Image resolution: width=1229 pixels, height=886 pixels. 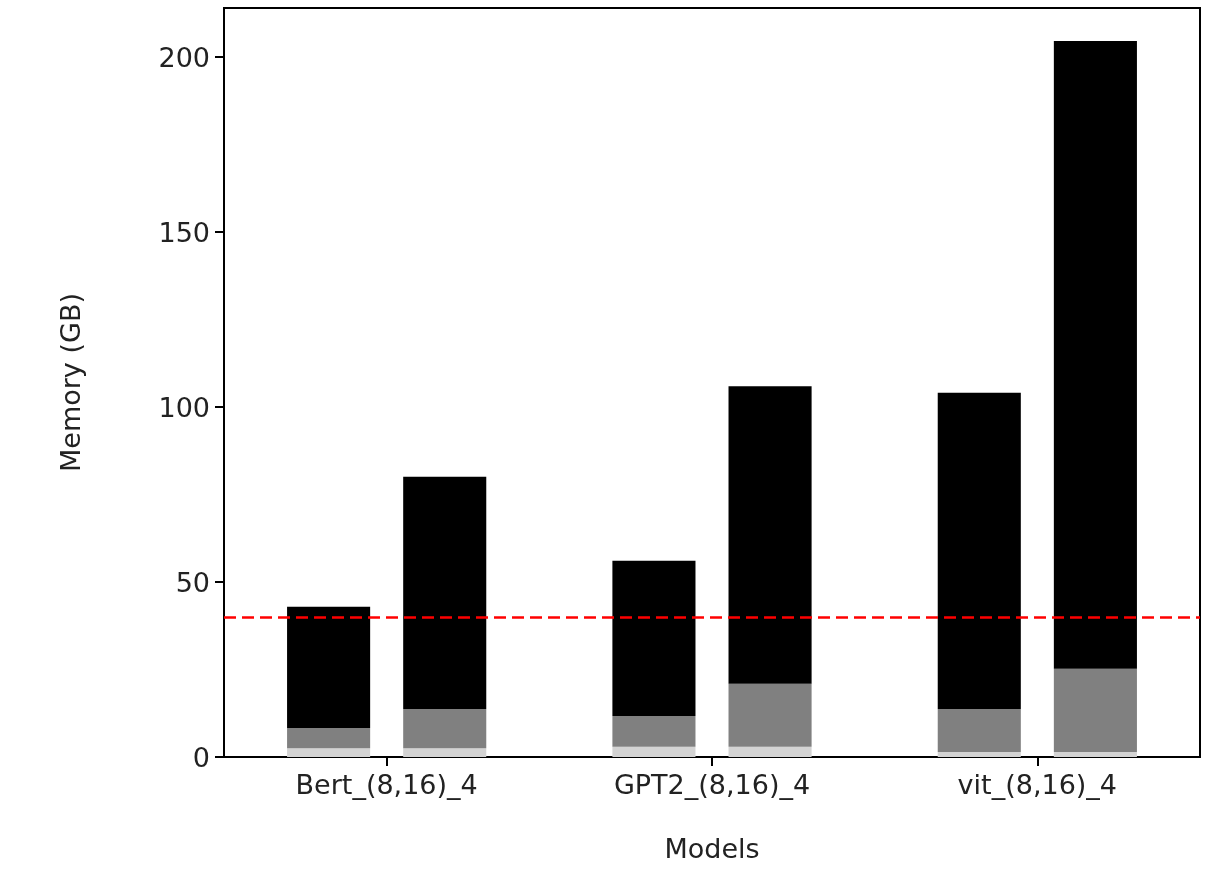 What do you see at coordinates (1037, 784) in the screenshot?
I see `x-tick-label: vit_(8,16)_4` at bounding box center [1037, 784].